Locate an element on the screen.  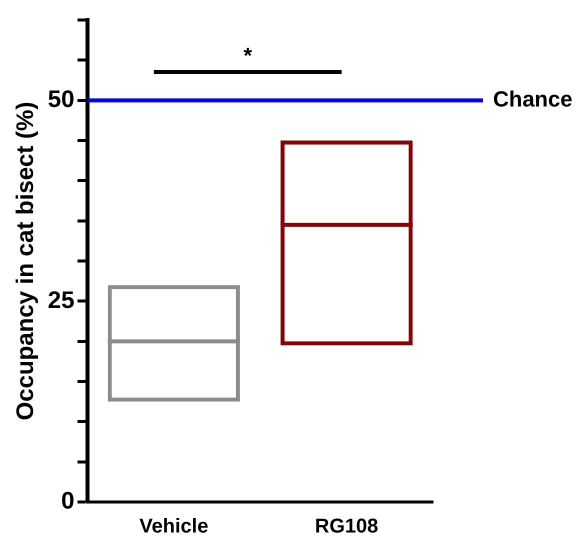
x-tick-label: Vehicle is located at coordinates (173, 527).